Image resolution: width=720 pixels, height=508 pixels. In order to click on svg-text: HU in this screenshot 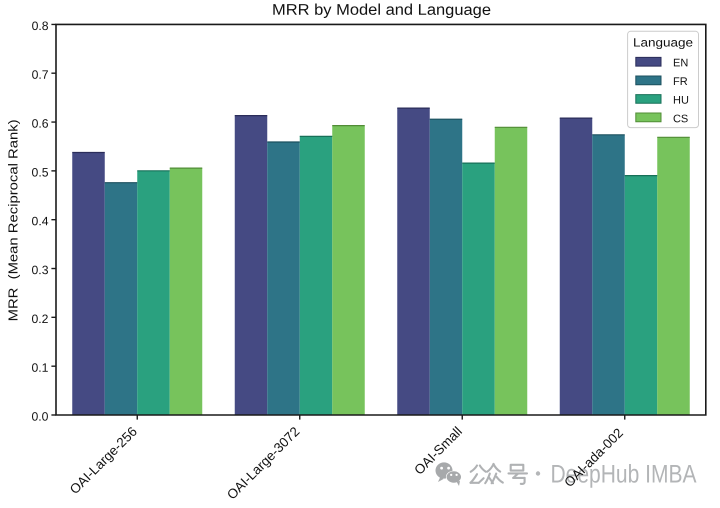, I will do `click(681, 101)`.